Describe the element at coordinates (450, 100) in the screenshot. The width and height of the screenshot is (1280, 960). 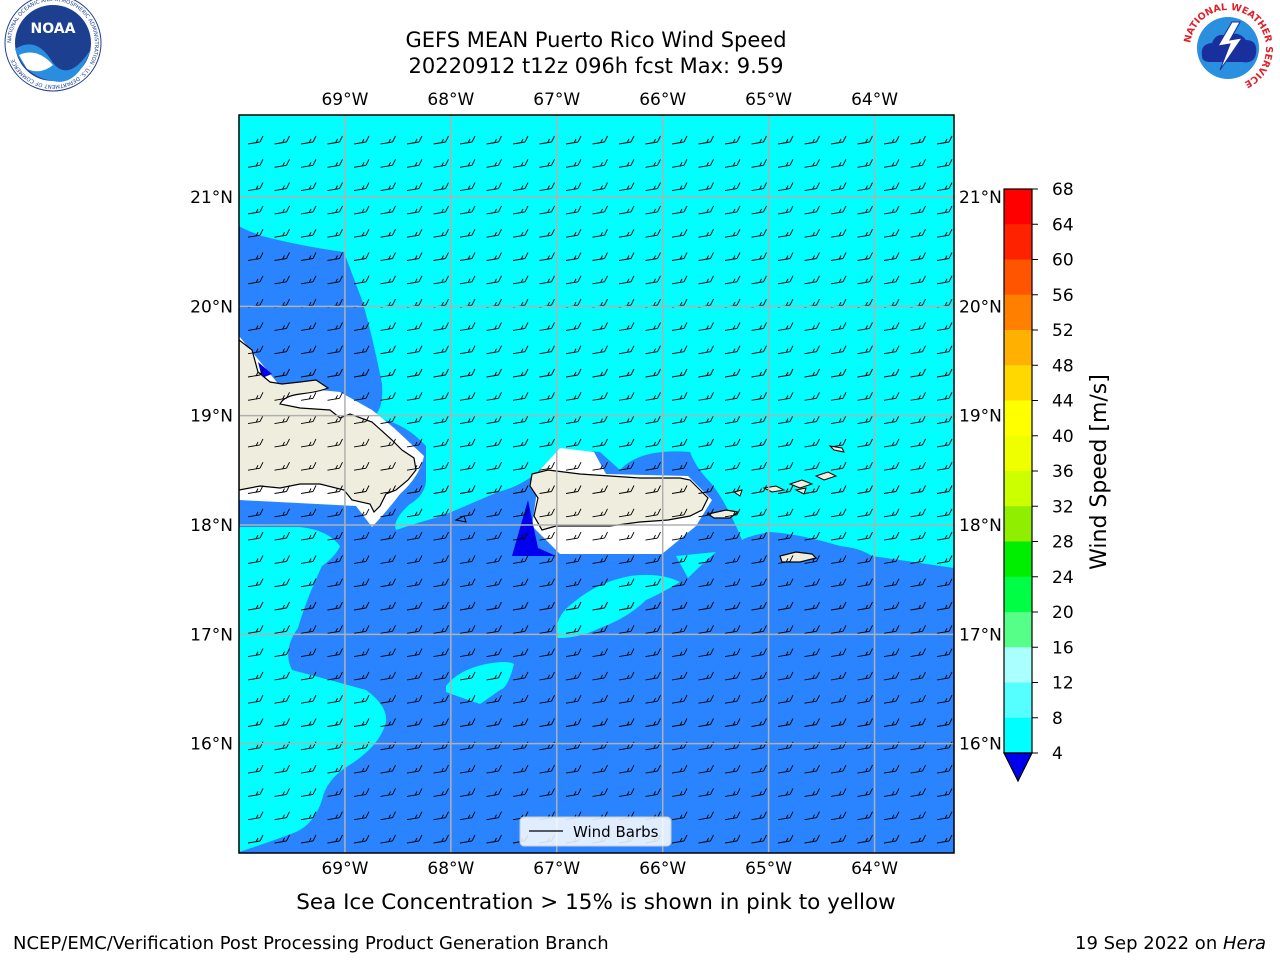
I see `lon-label-top: 68°W` at that location.